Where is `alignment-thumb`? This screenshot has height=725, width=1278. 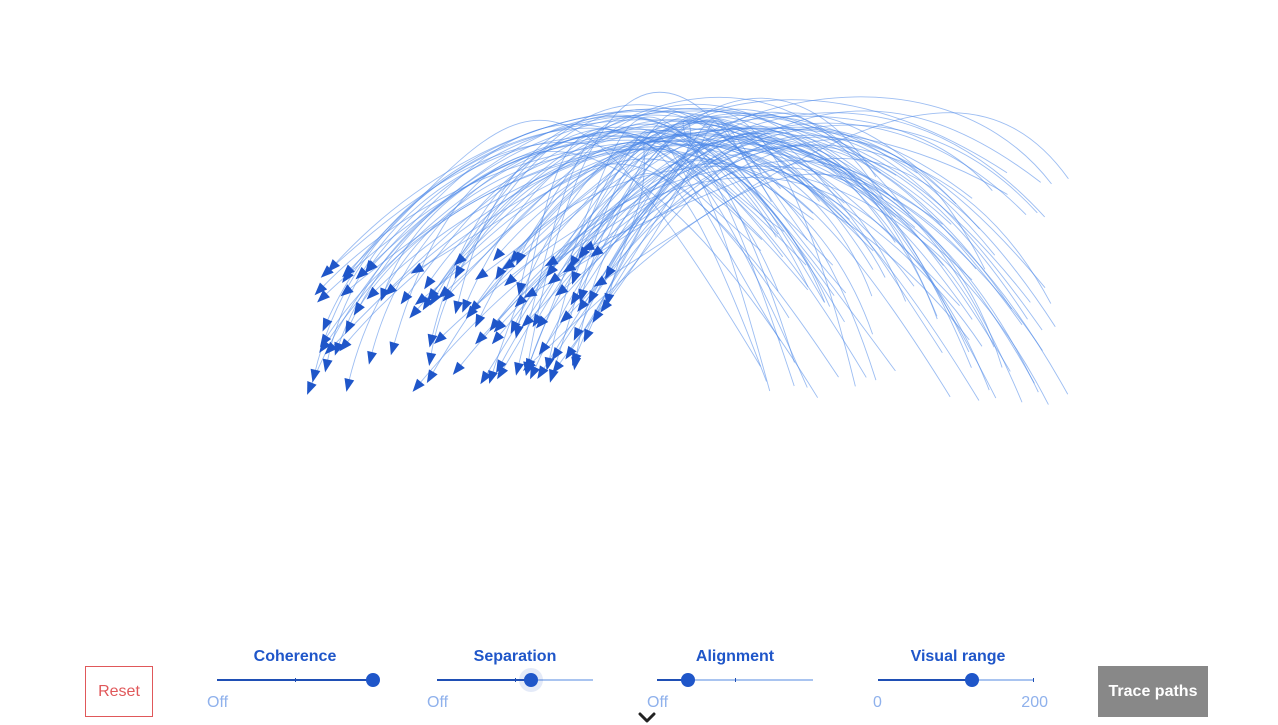 alignment-thumb is located at coordinates (688, 680).